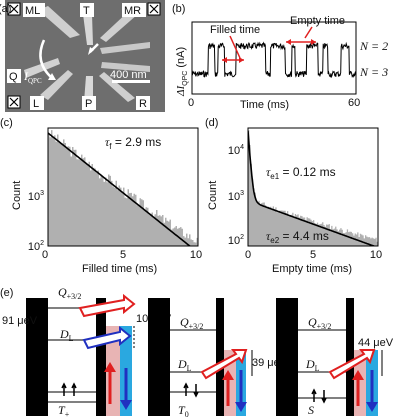  What do you see at coordinates (32, 77) in the screenshot?
I see `current-label: IQPC` at bounding box center [32, 77].